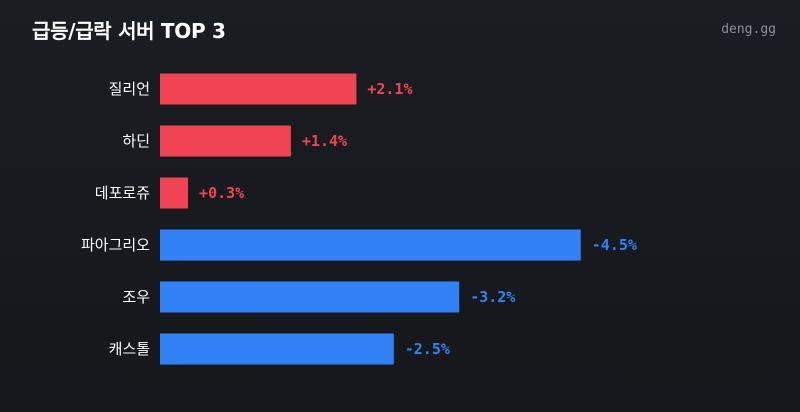  Describe the element at coordinates (614, 245) in the screenshot. I see `value-label: -4.5%` at that location.